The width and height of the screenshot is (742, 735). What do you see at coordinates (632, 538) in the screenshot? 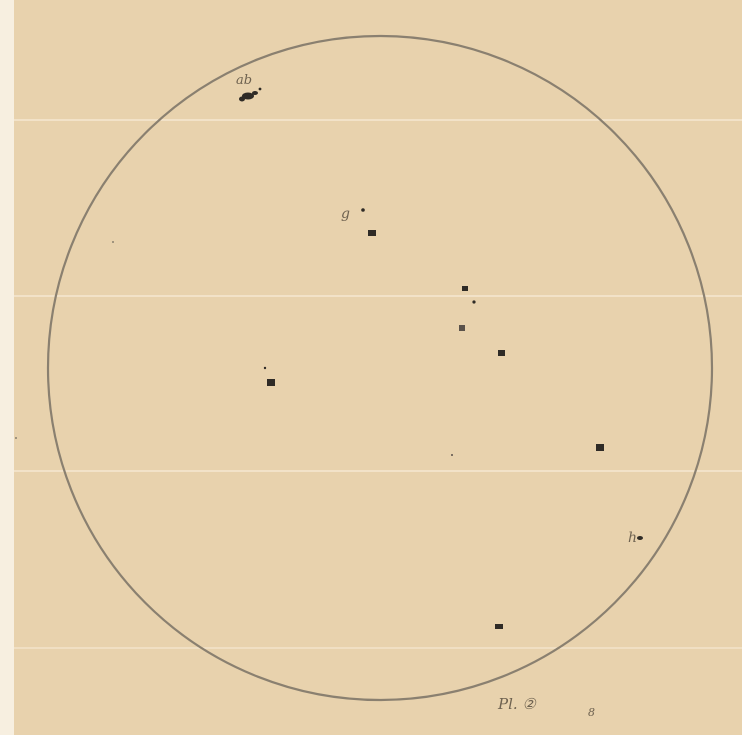
I see `annotation-right: h` at bounding box center [632, 538].